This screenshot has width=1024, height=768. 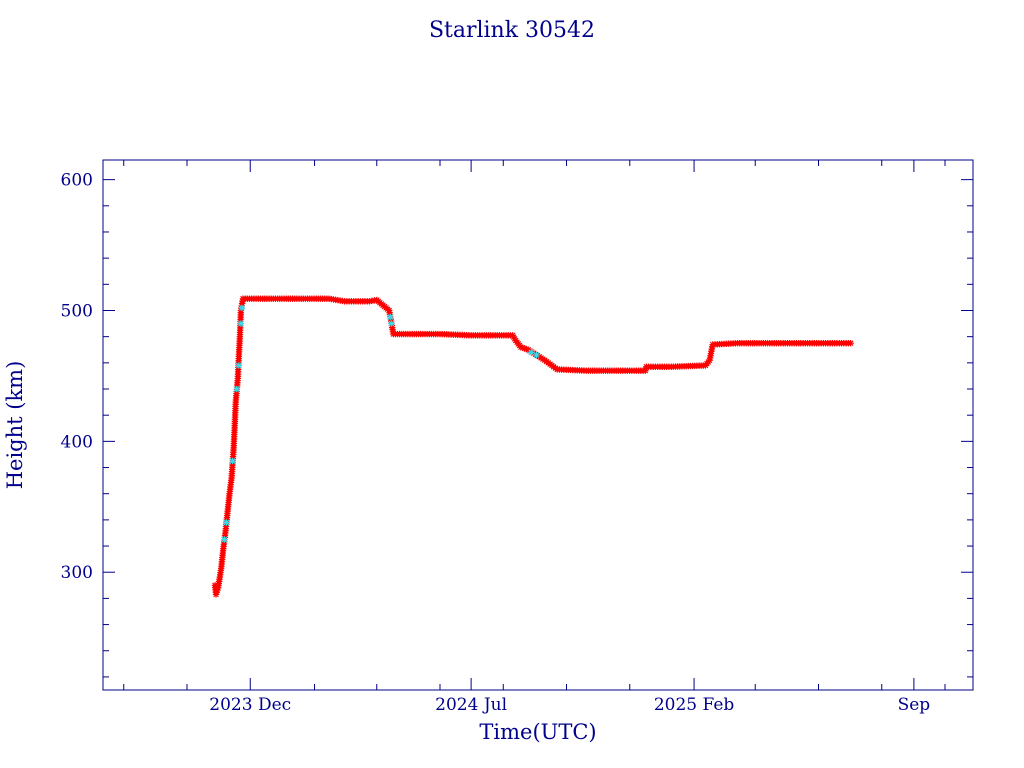 I want to click on y-tick-label: 400, so click(x=77, y=442).